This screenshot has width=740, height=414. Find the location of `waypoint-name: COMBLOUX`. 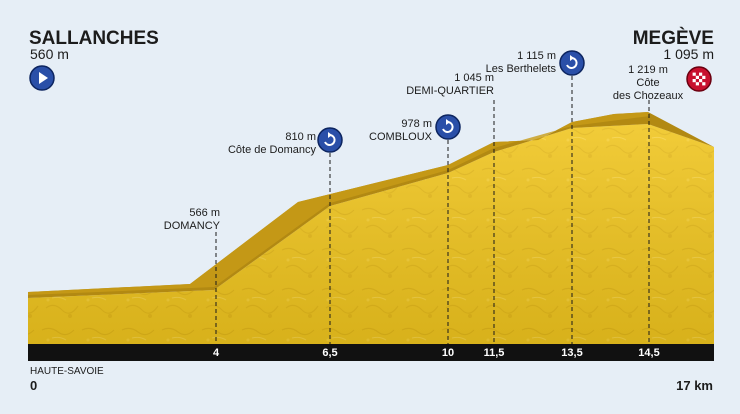

waypoint-name: COMBLOUX is located at coordinates (400, 137).